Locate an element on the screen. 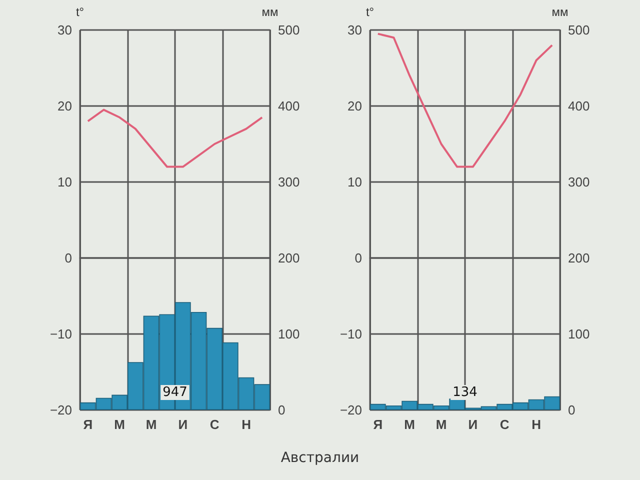 This screenshot has width=640, height=480. annotation: 134 is located at coordinates (465, 392).